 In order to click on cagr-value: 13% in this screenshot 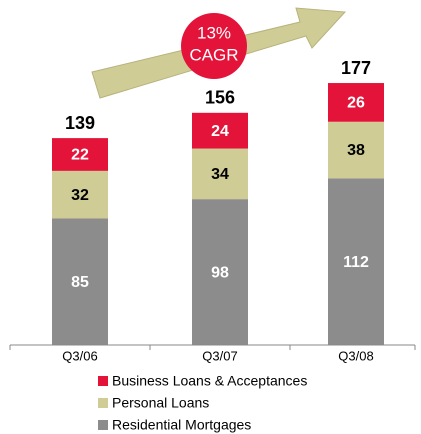, I will do `click(214, 32)`.